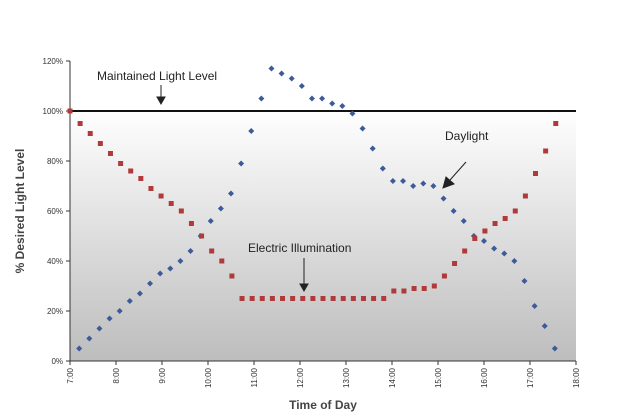  I want to click on y-axis-title: % Desired Light Level, so click(20, 211).